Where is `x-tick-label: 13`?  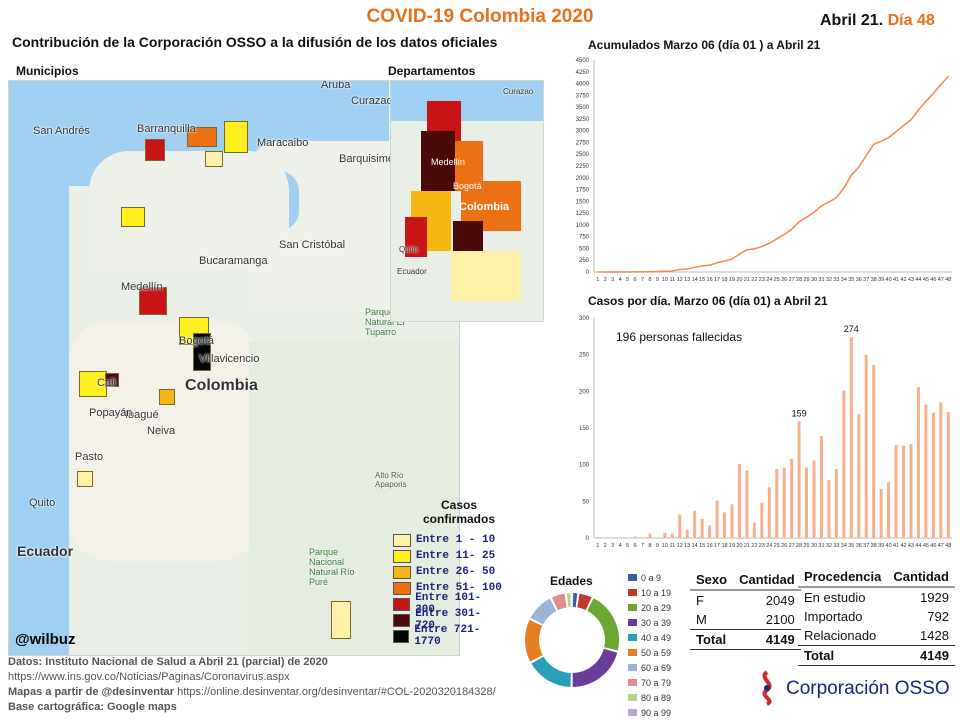 x-tick-label: 13 is located at coordinates (687, 280).